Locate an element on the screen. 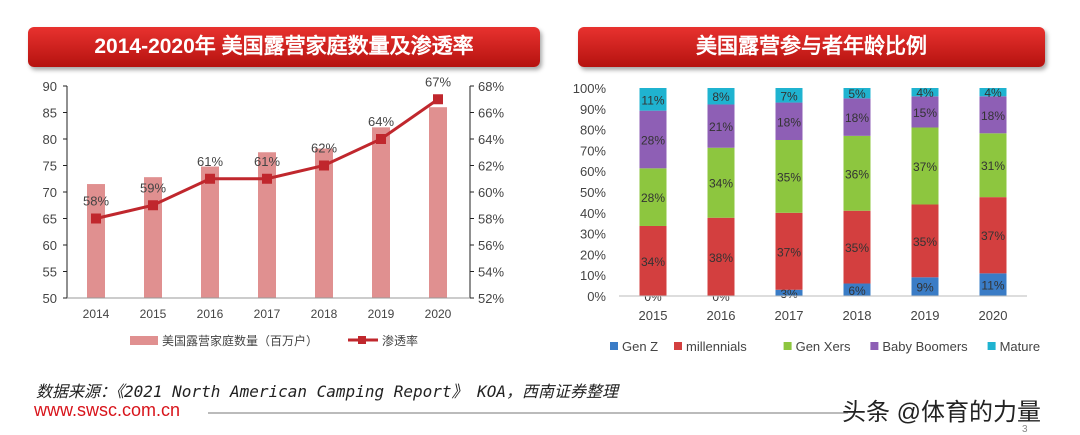 The height and width of the screenshot is (435, 1080). y-tick-label: 30% is located at coordinates (593, 234).